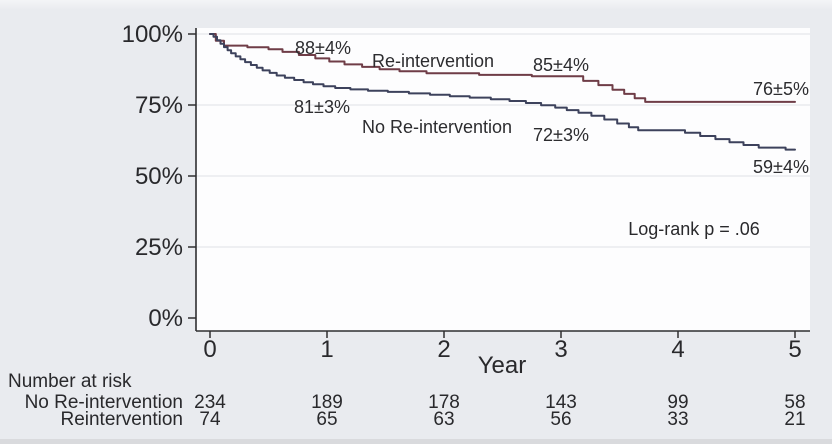 The height and width of the screenshot is (444, 832). What do you see at coordinates (433, 61) in the screenshot?
I see `series-label-reintervention: Re-intervention` at bounding box center [433, 61].